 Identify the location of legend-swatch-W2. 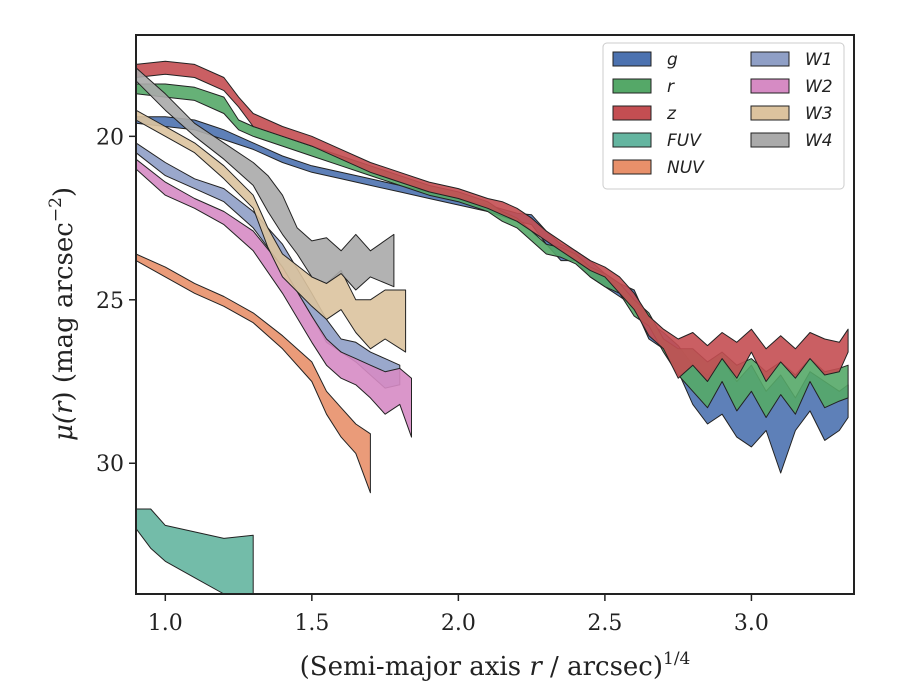
(770, 86).